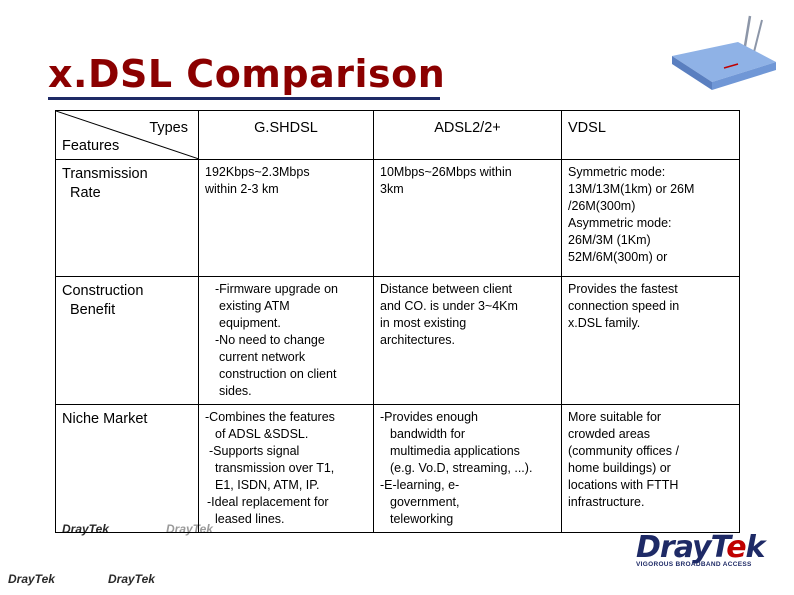 The height and width of the screenshot is (595, 794). Describe the element at coordinates (276, 289) in the screenshot. I see `cell-line: -Firmware upgrade on` at that location.